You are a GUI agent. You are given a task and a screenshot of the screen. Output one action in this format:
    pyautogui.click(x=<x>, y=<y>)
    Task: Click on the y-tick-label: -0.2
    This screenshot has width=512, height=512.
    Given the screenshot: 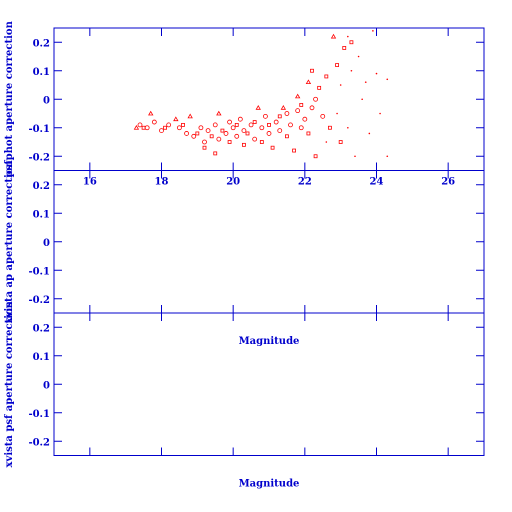 What is the action you would take?
    pyautogui.click(x=39, y=300)
    